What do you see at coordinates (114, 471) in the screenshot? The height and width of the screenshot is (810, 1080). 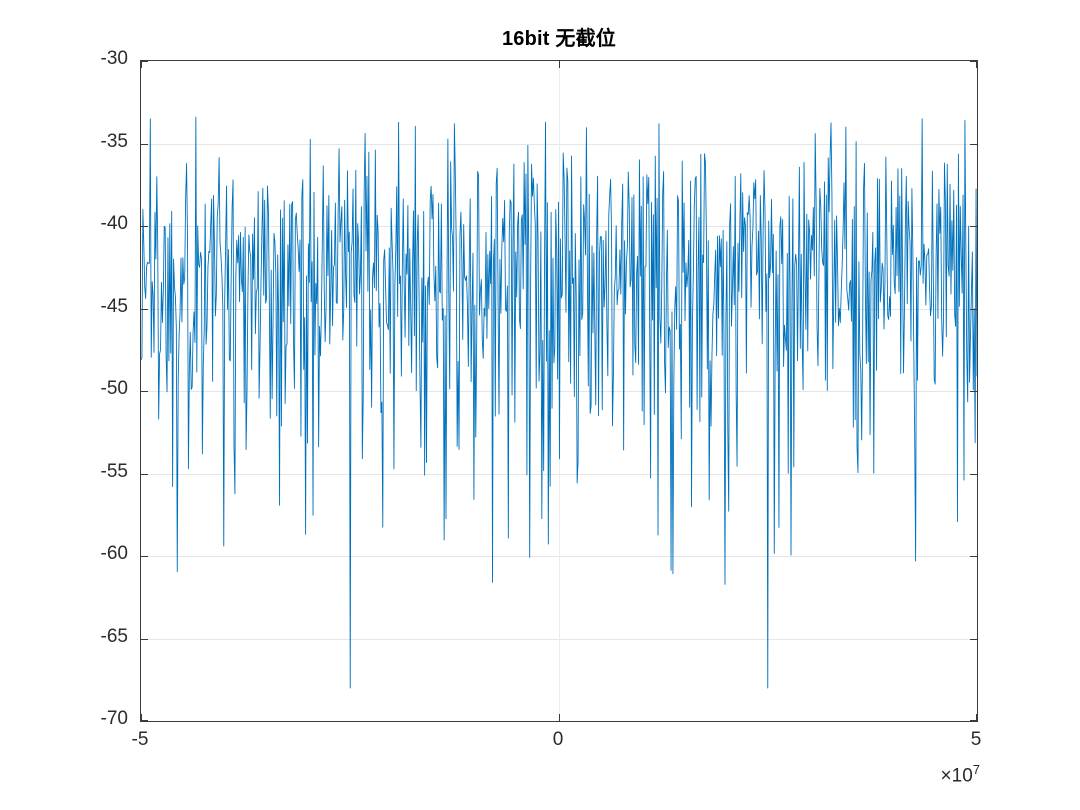 I see `y-tick-label: -55` at bounding box center [114, 471].